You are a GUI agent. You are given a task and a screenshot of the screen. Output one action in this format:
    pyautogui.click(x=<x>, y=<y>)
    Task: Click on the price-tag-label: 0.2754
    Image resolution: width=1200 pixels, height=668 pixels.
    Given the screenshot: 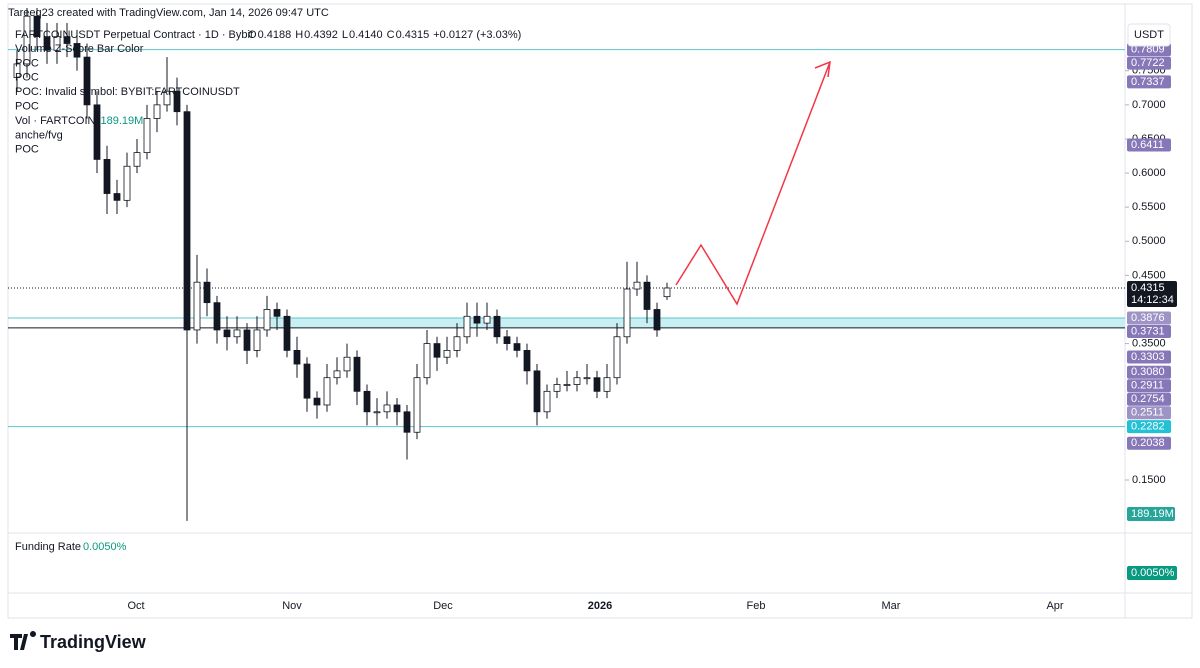 What is the action you would take?
    pyautogui.click(x=1148, y=399)
    